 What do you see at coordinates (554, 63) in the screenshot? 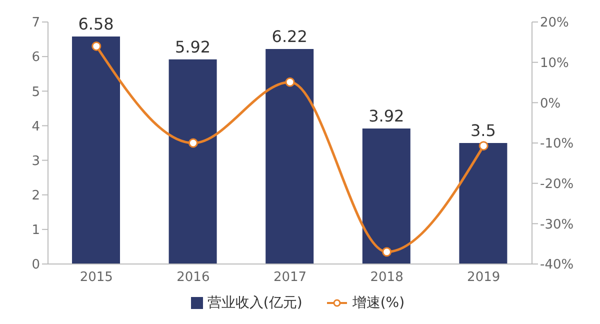
I see `y2-tick-label: 10%` at bounding box center [554, 63].